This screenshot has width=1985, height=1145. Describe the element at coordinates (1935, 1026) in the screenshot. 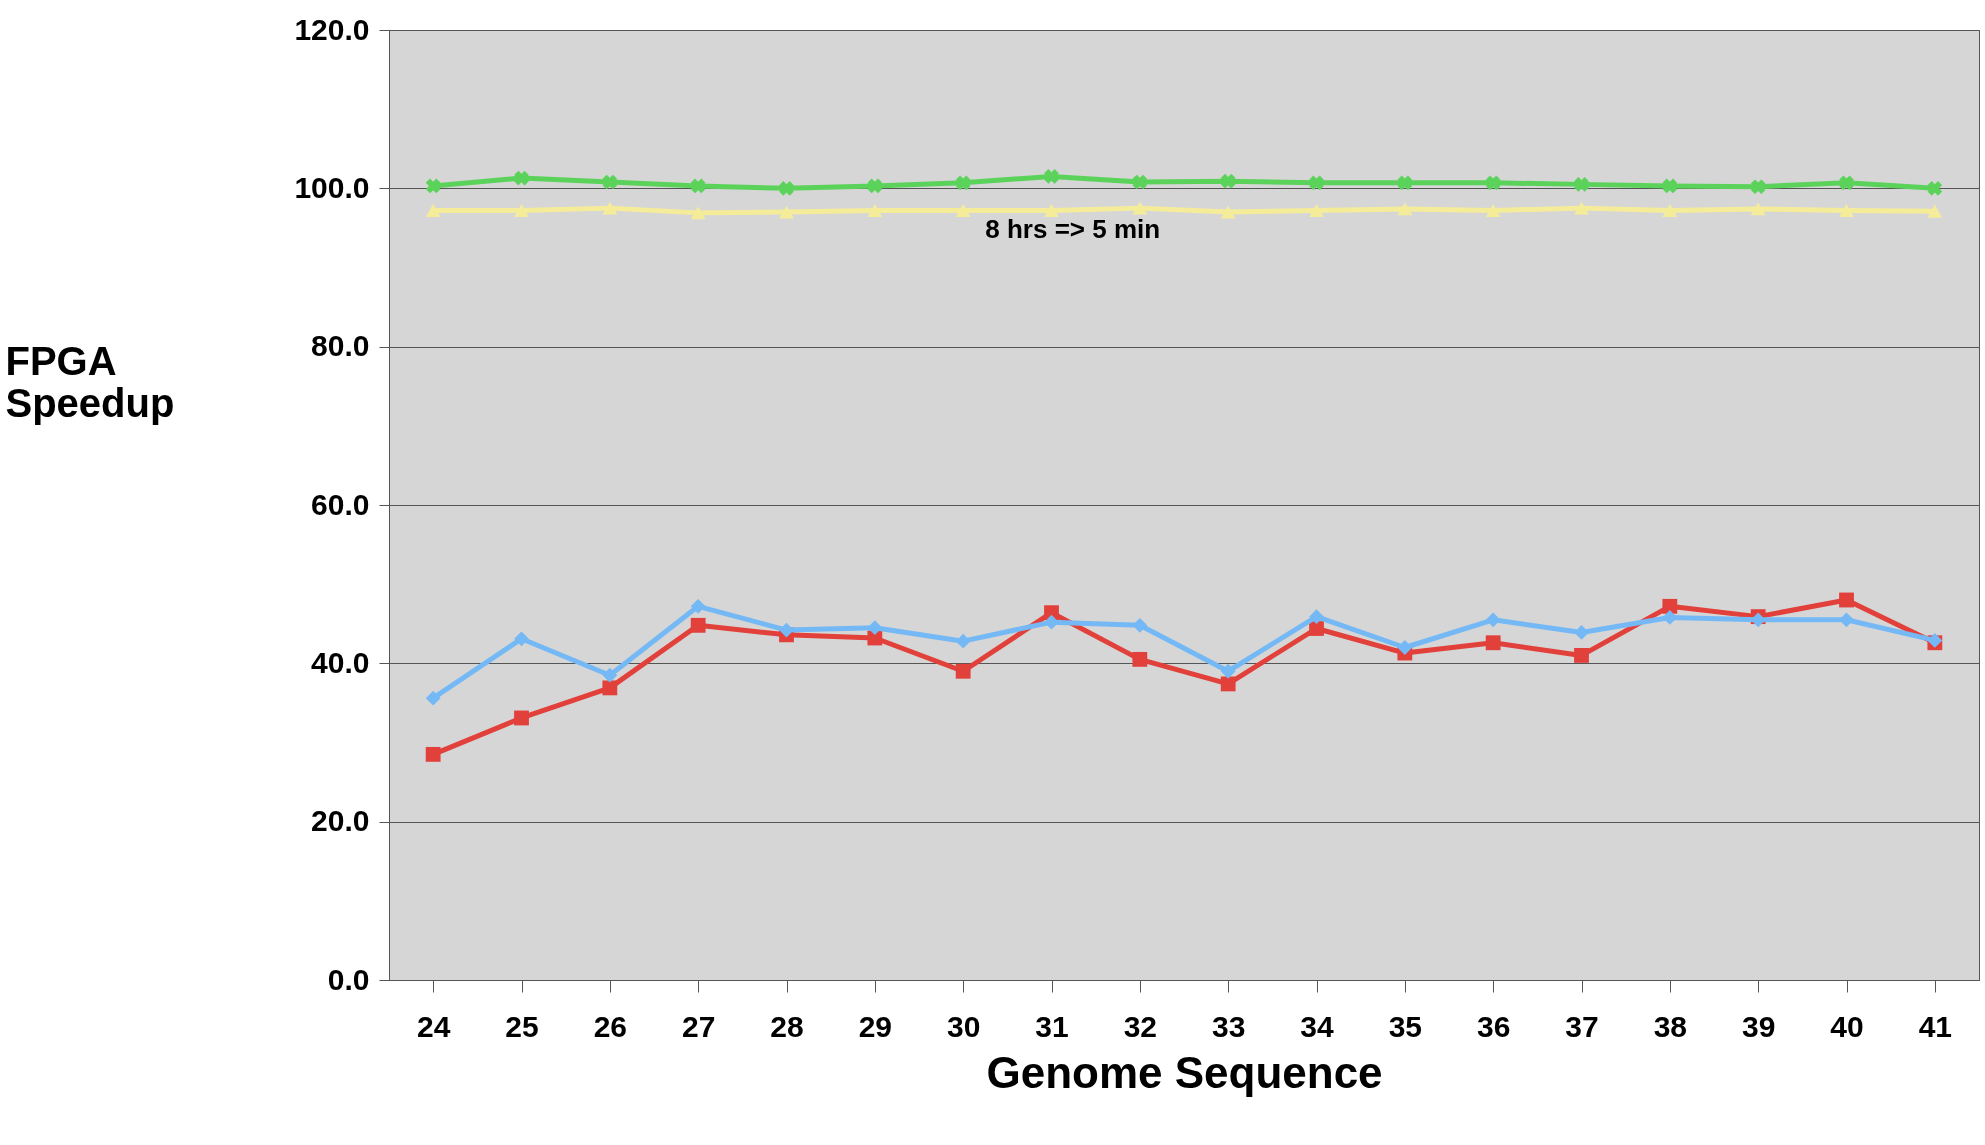

I see `x-tick-label: 41` at that location.